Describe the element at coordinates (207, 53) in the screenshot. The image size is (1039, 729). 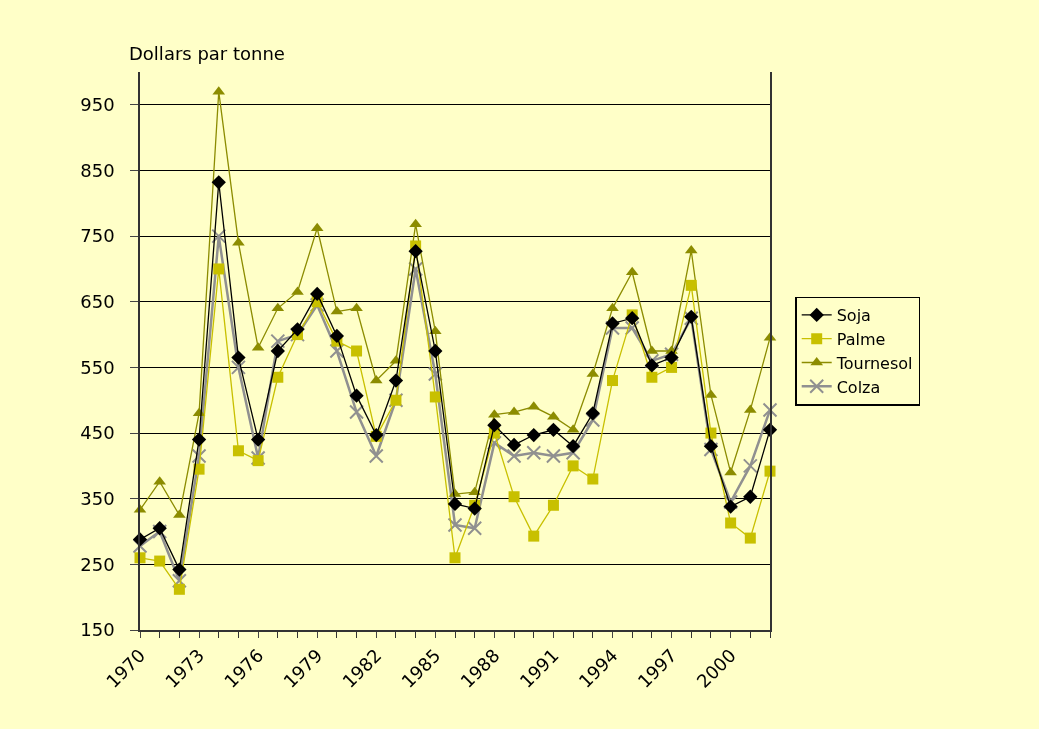
I see `y-axis-title: Dollars par tonne` at that location.